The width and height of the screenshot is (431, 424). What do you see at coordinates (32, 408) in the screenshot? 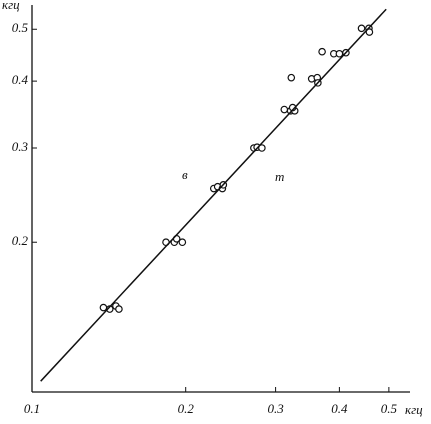
I see `x-tick-label: 0.1` at bounding box center [32, 408].